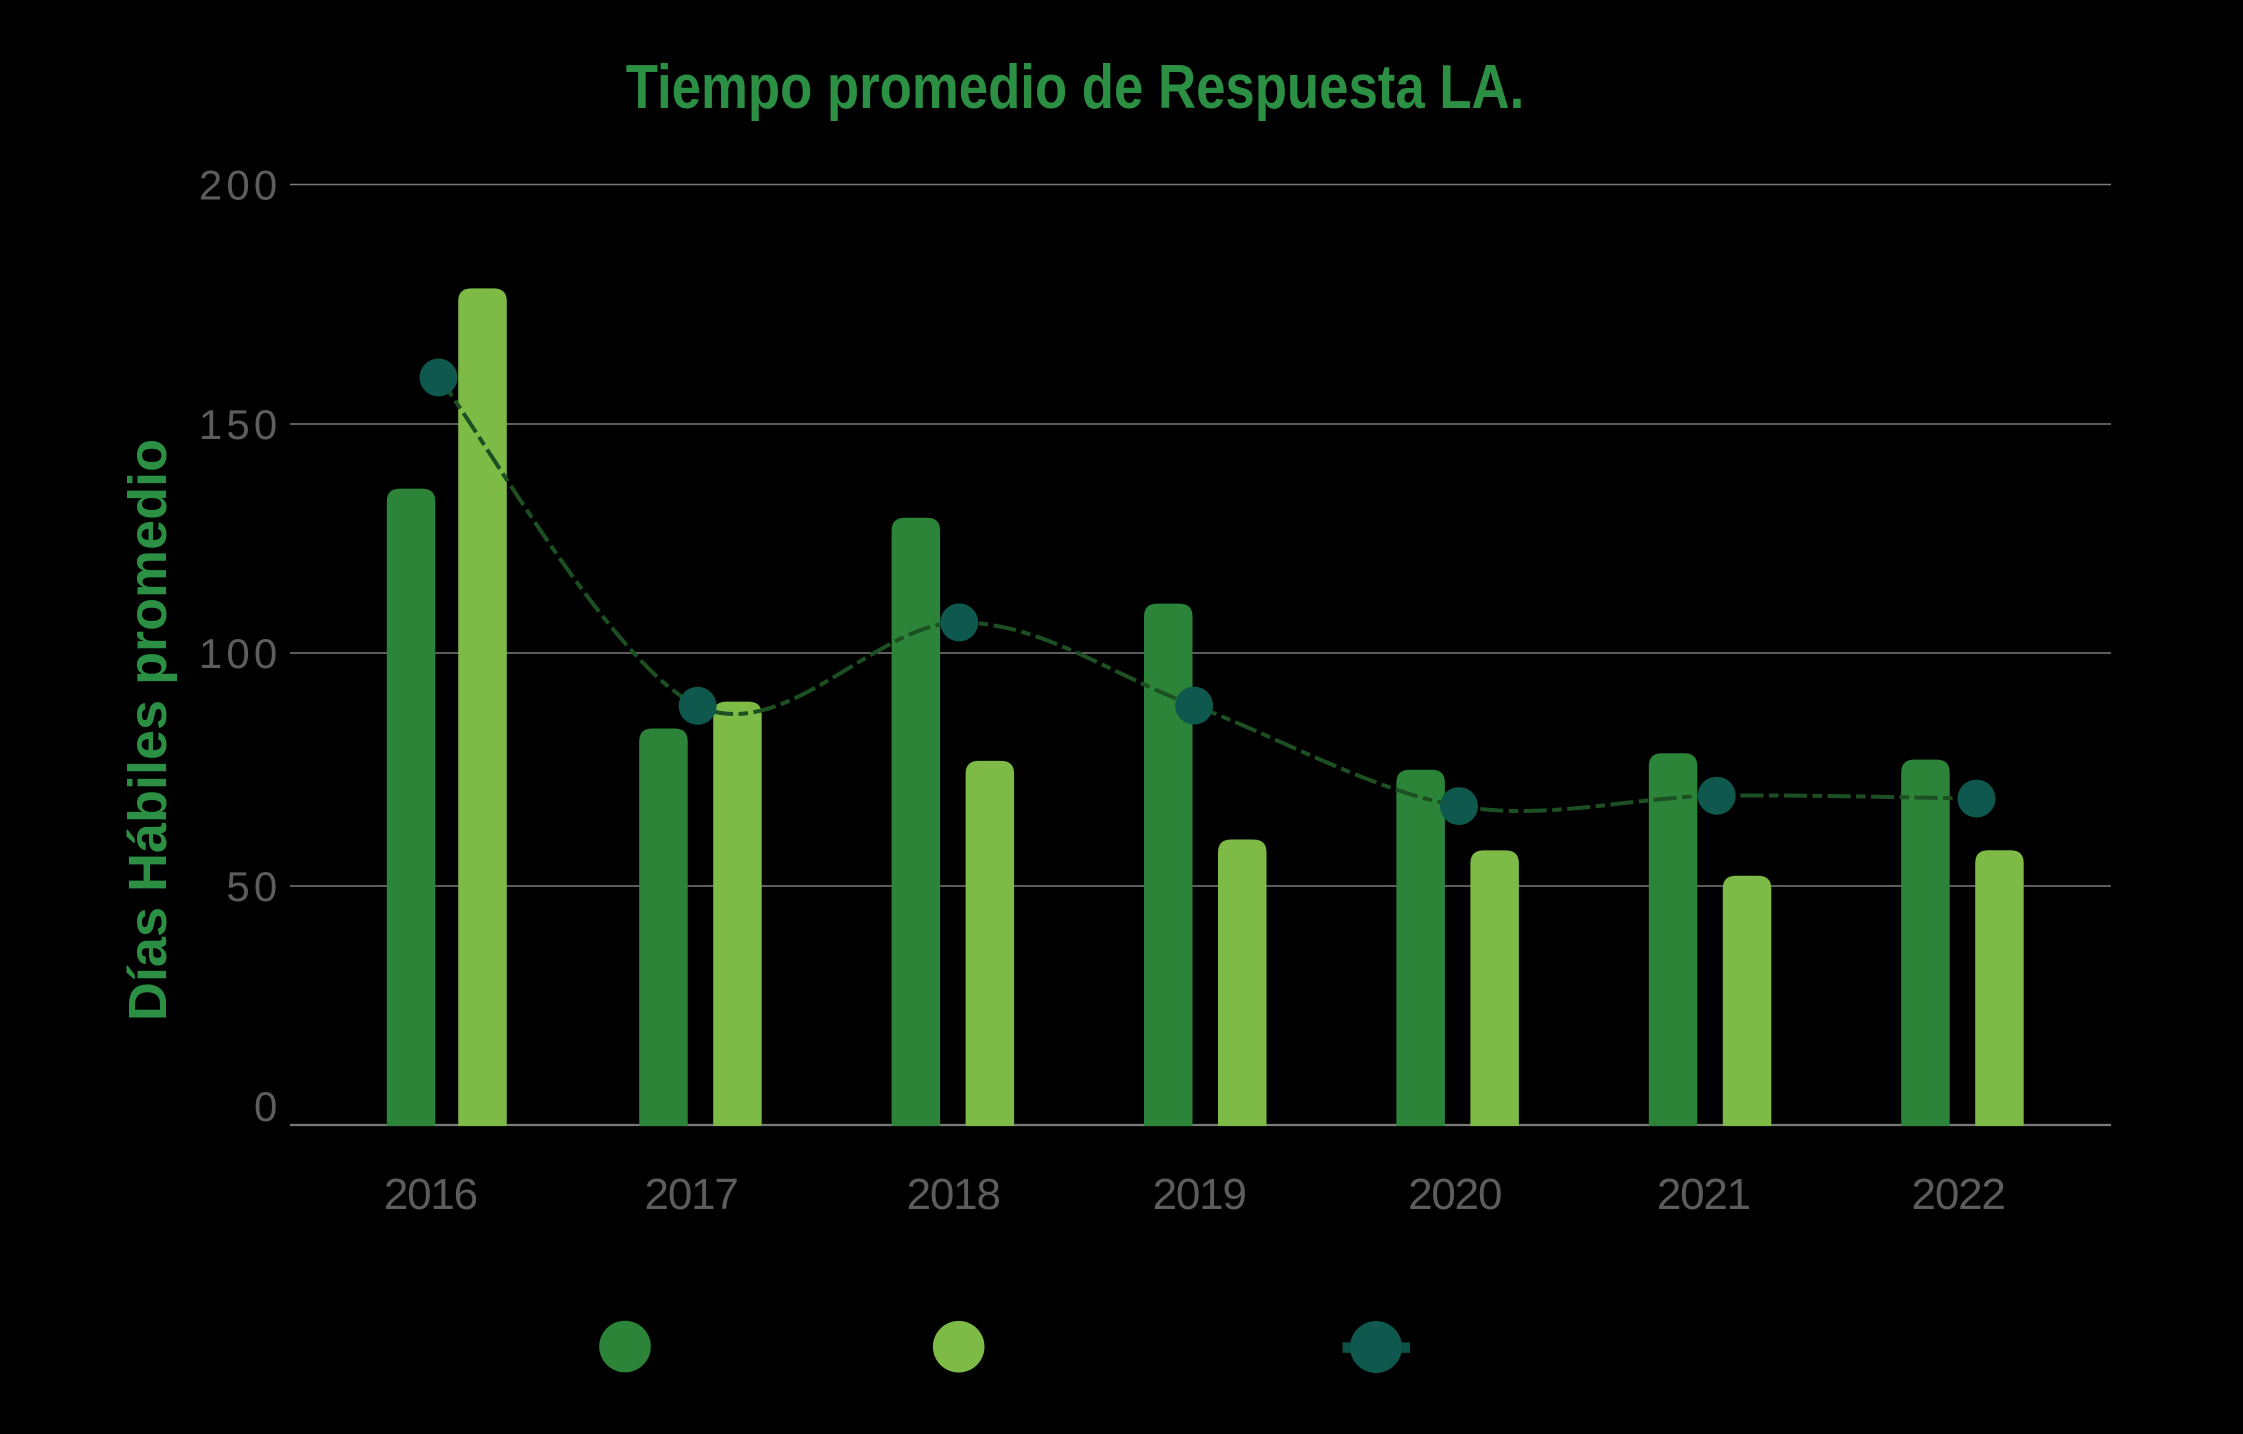  What do you see at coordinates (1199, 1194) in the screenshot?
I see `svg-text: 2019` at bounding box center [1199, 1194].